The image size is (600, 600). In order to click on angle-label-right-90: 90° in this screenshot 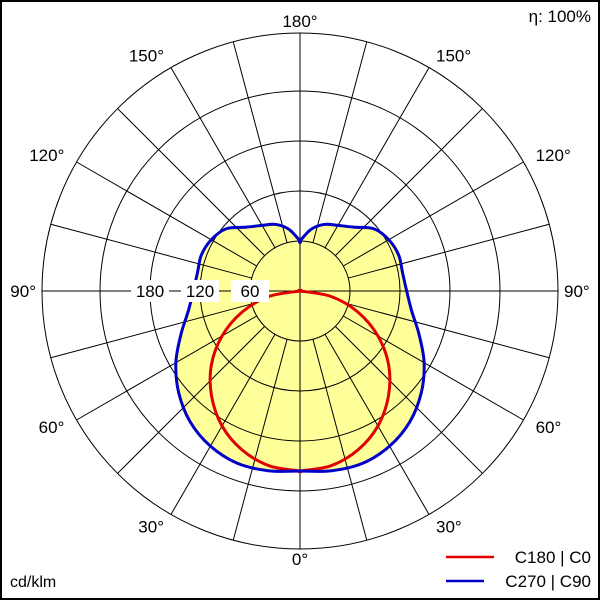, I will do `click(577, 291)`.